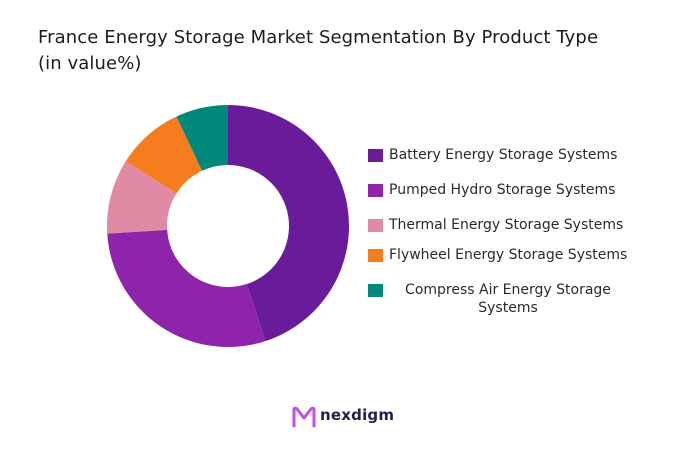  Describe the element at coordinates (375, 190) in the screenshot. I see `legend-swatch-pumped-hydro` at that location.